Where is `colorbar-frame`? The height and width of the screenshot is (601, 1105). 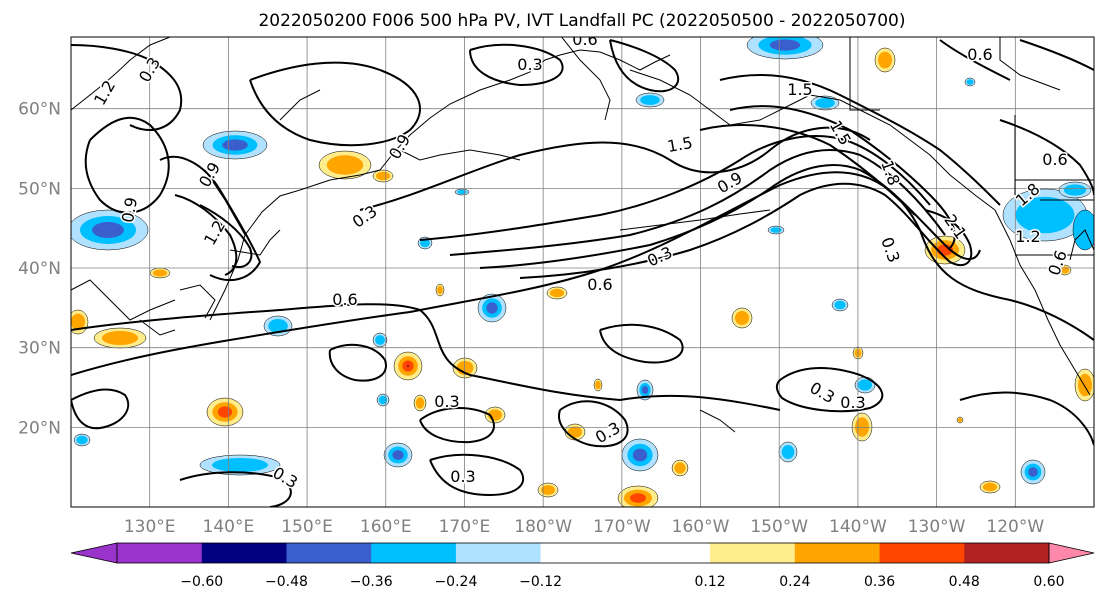
colorbar-frame is located at coordinates (583, 553).